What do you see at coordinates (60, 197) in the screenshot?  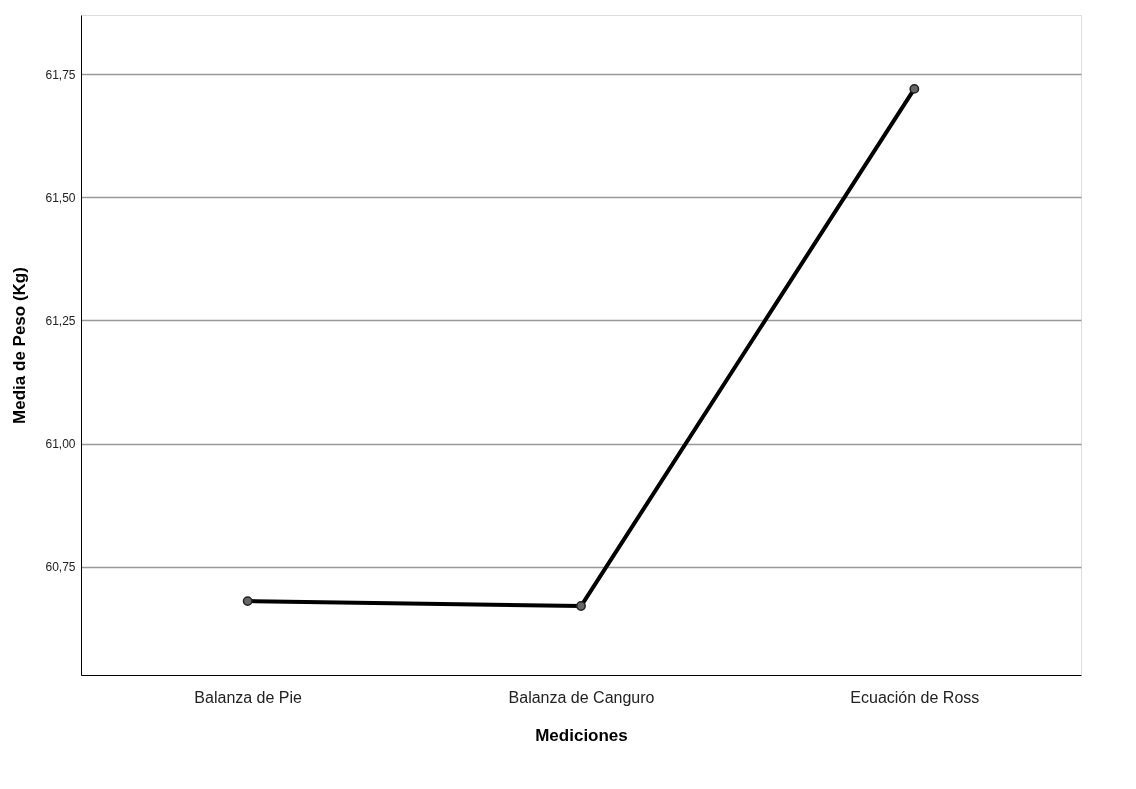 I see `y-tick-label: 61,50` at bounding box center [60, 197].